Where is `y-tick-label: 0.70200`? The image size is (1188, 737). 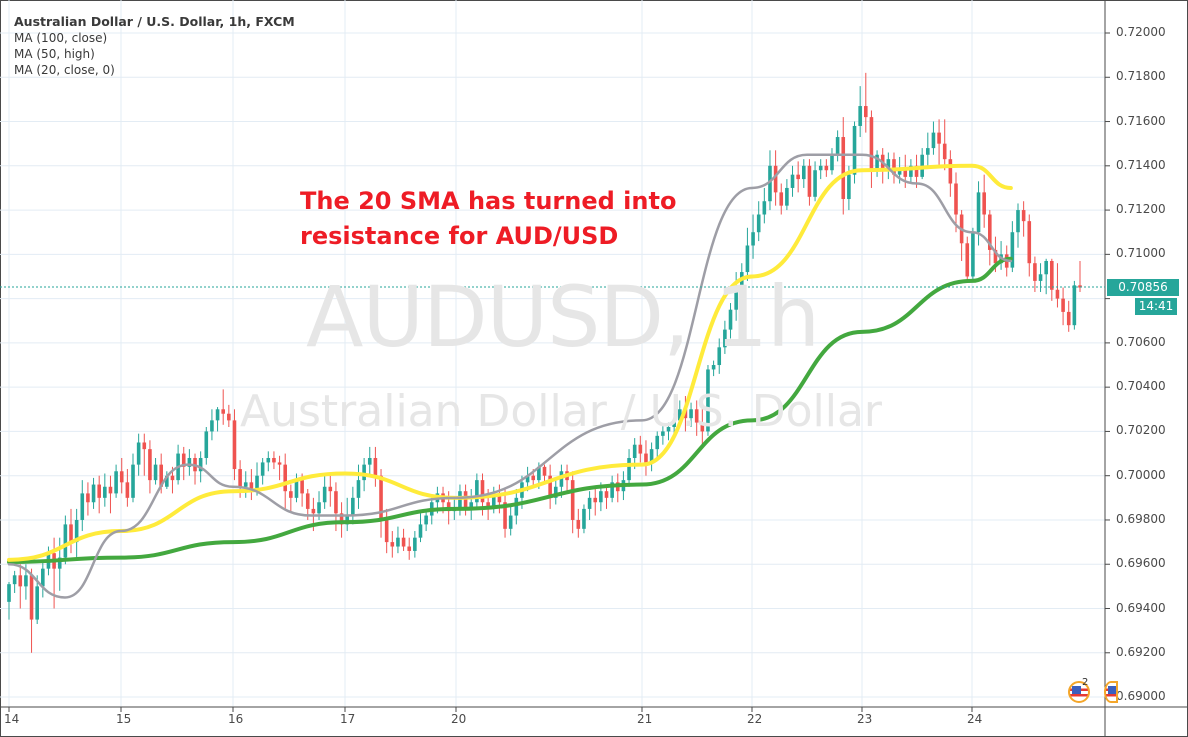
y-tick-label: 0.70200 is located at coordinates (1141, 430).